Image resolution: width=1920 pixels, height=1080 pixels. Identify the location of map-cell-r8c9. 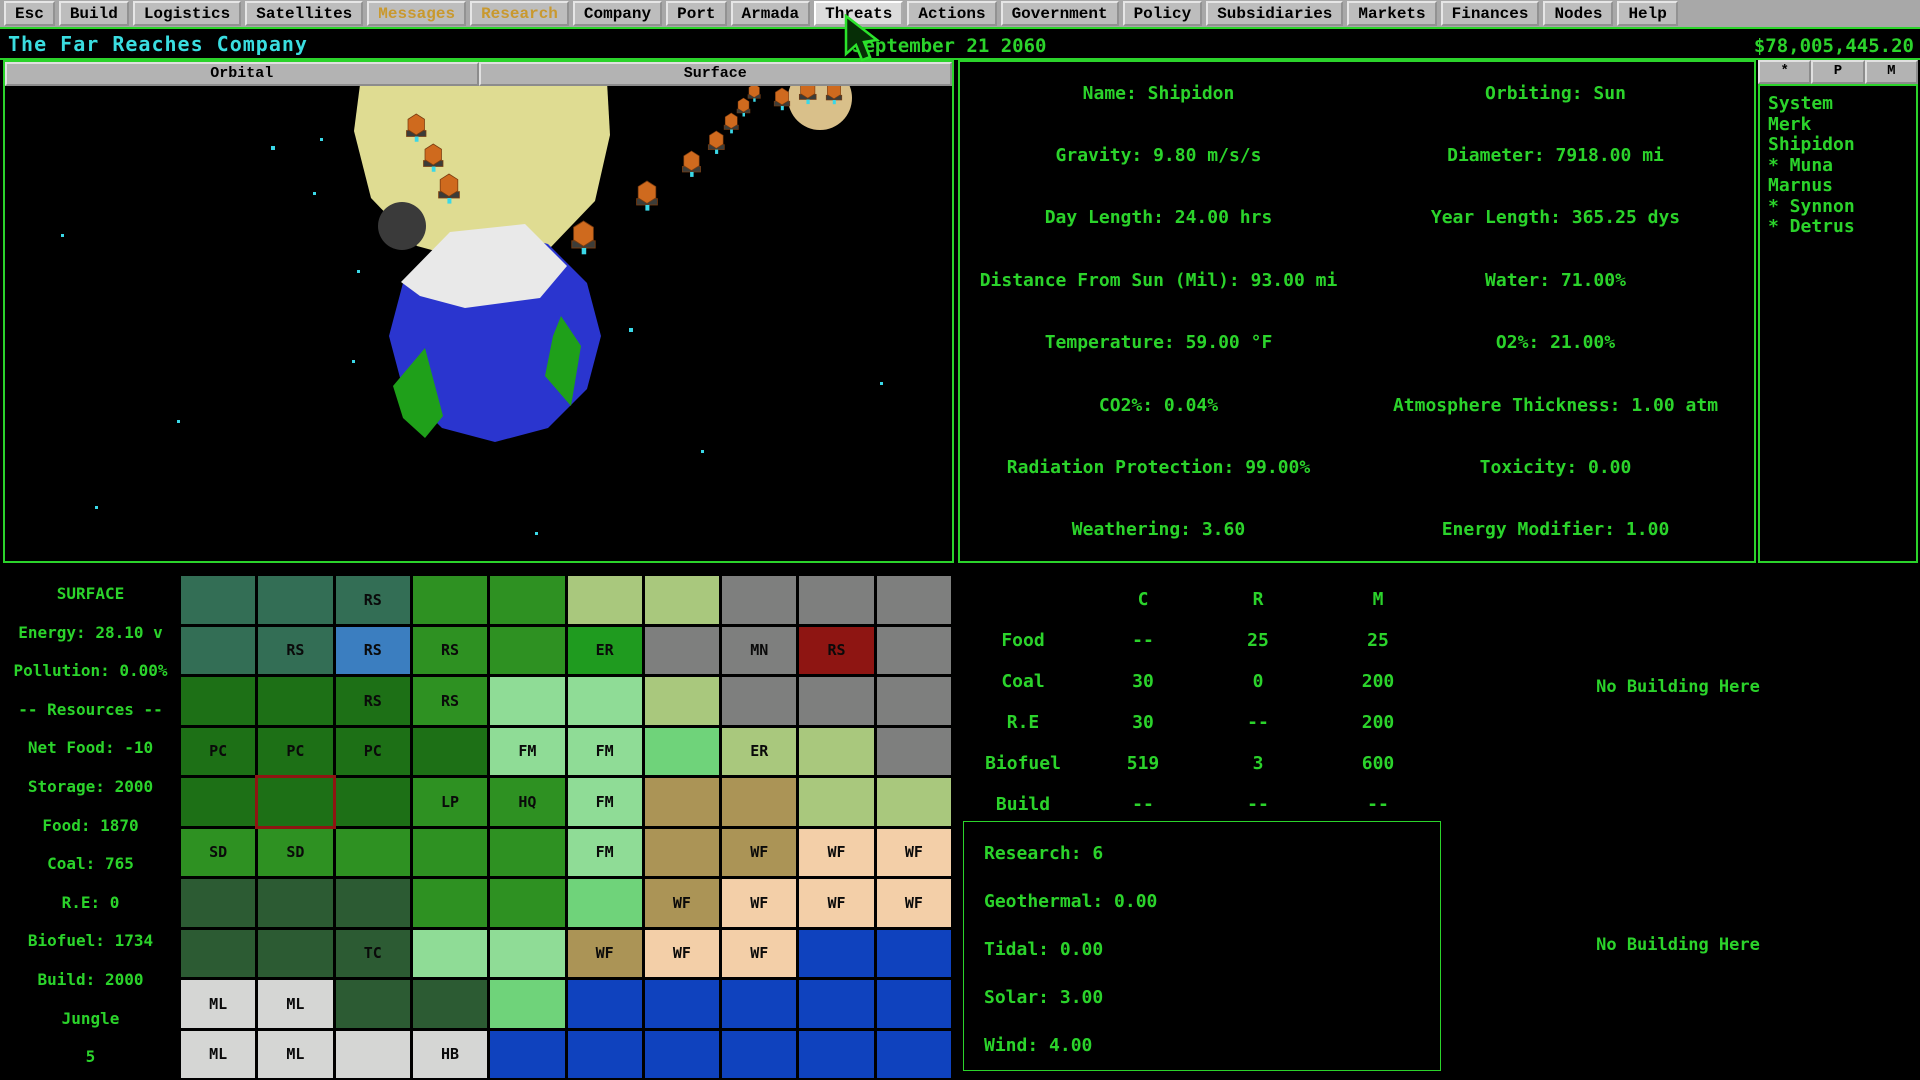
(836, 953).